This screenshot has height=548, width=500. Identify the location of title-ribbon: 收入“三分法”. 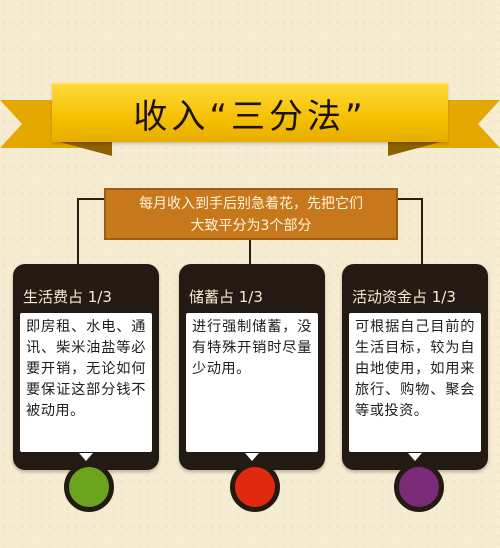
(250, 112).